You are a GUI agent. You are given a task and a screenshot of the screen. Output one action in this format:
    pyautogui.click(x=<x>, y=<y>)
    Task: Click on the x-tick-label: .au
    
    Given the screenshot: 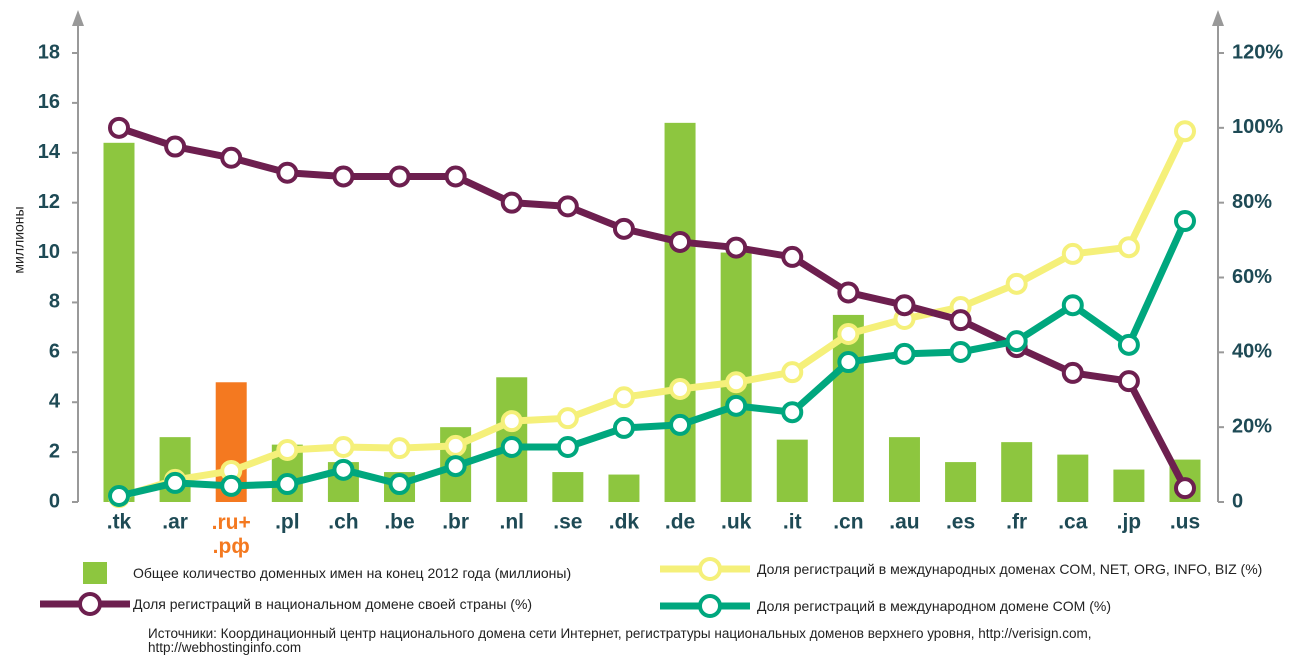 What is the action you would take?
    pyautogui.click(x=904, y=522)
    